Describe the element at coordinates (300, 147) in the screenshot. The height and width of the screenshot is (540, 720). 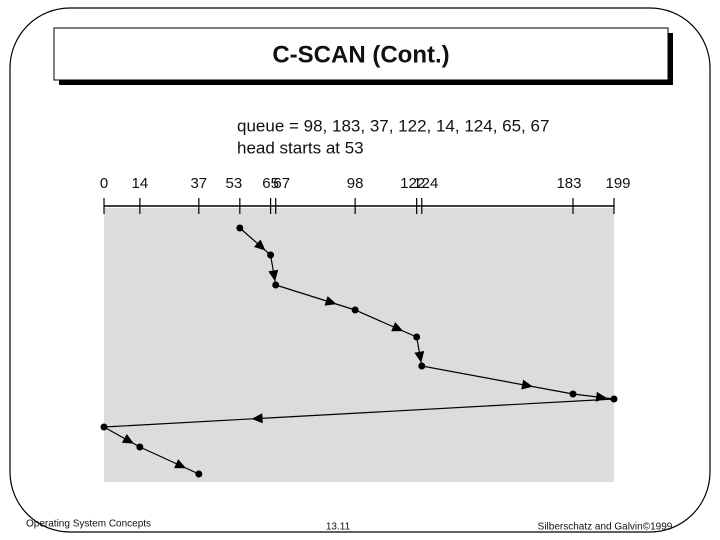
I see `head-label: head starts at 53` at that location.